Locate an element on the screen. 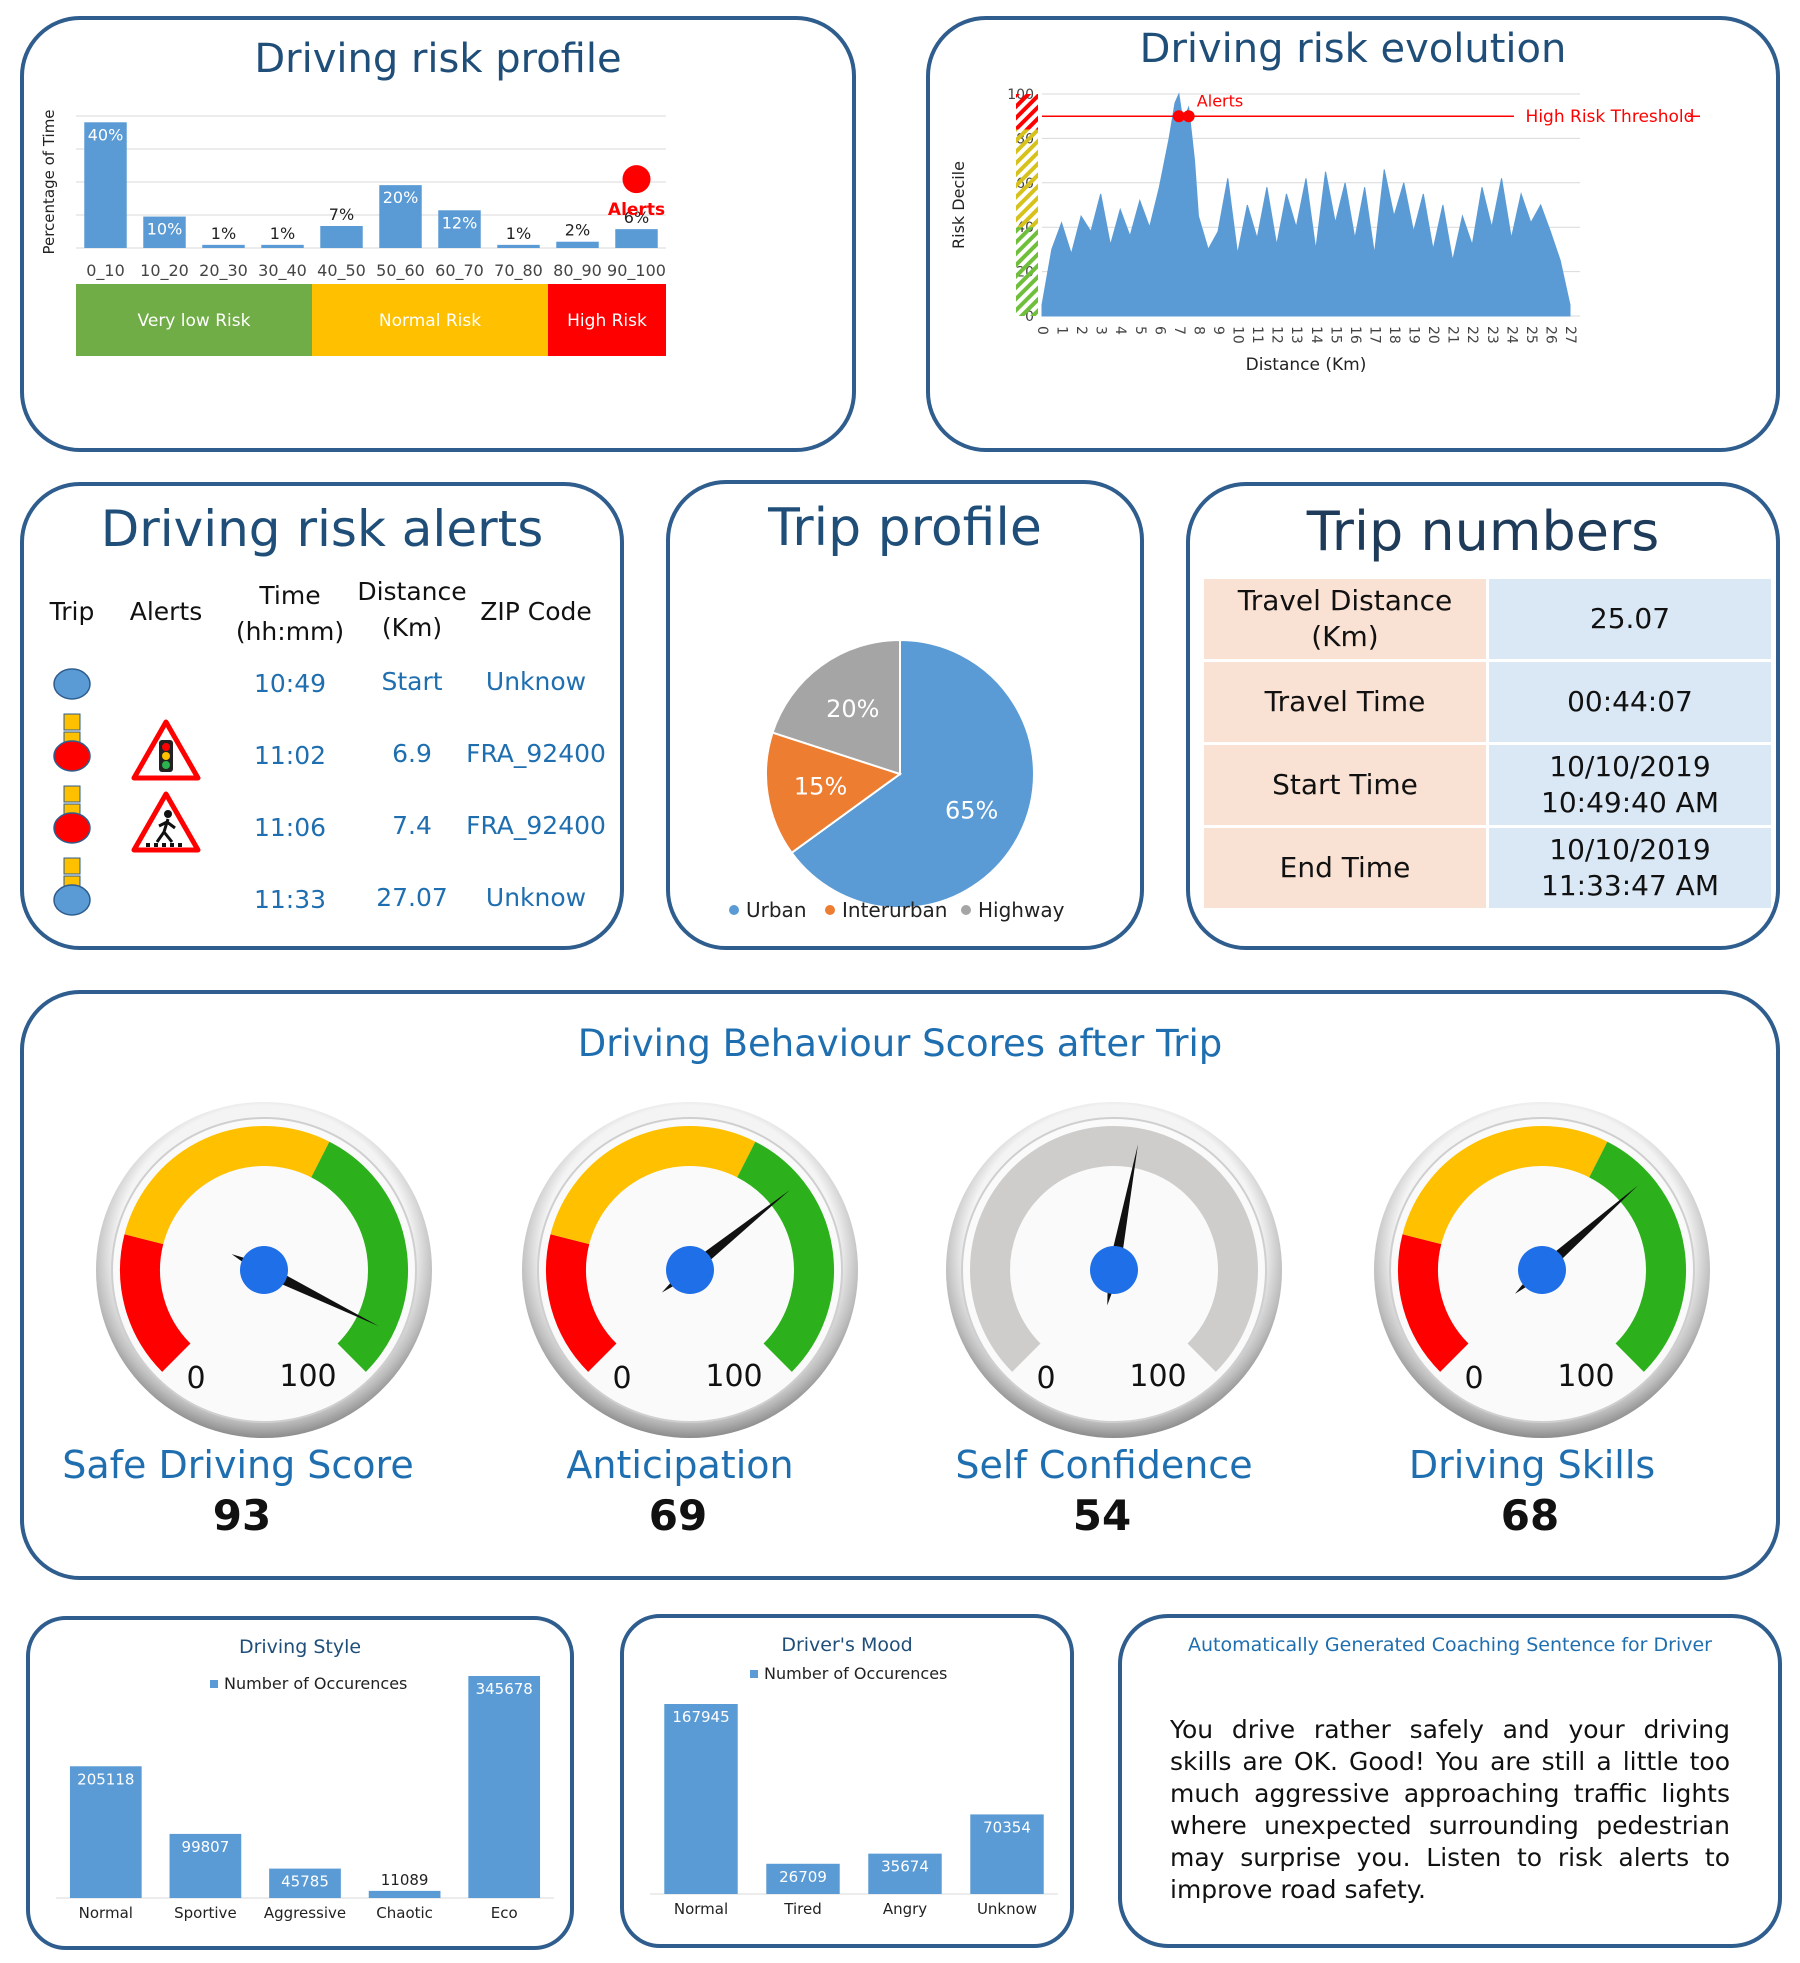  threshold-label: High Risk Threshold is located at coordinates (1610, 117).